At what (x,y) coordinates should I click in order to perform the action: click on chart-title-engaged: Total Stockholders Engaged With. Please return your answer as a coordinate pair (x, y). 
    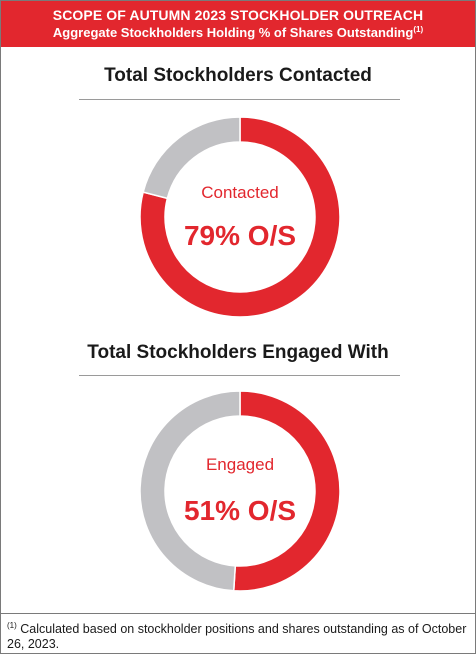
    Looking at the image, I should click on (238, 352).